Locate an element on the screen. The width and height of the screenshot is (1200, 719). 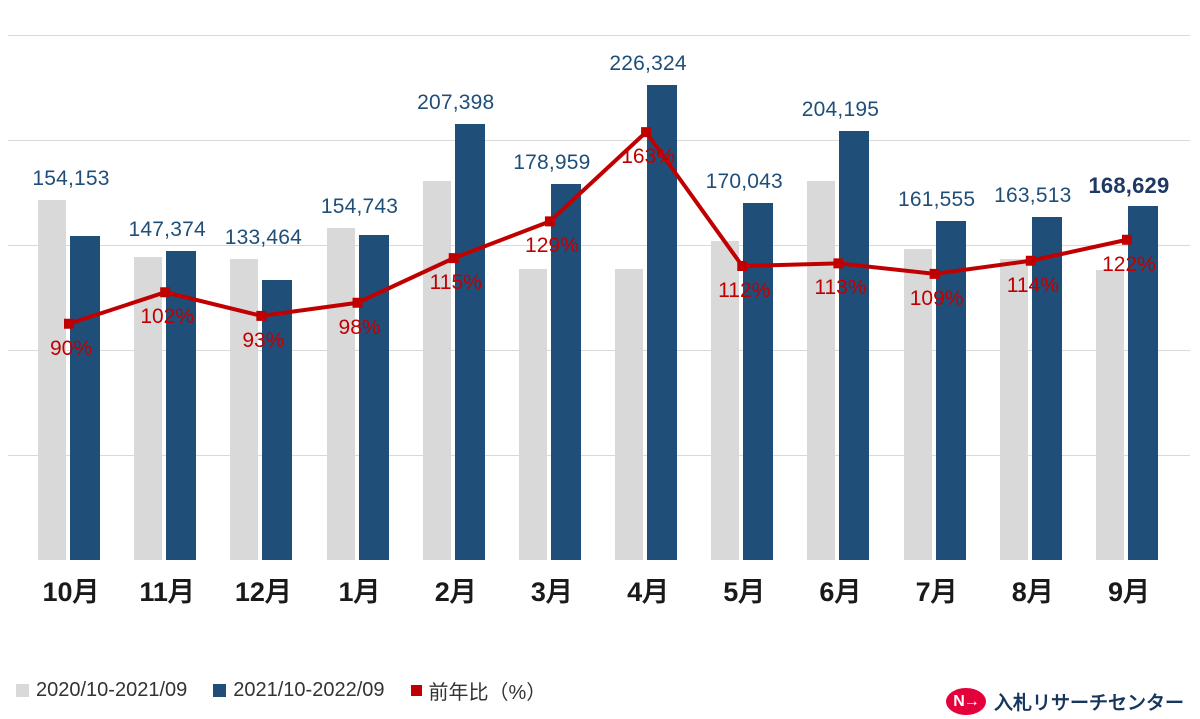
line-value-label: 129% is located at coordinates (552, 246).